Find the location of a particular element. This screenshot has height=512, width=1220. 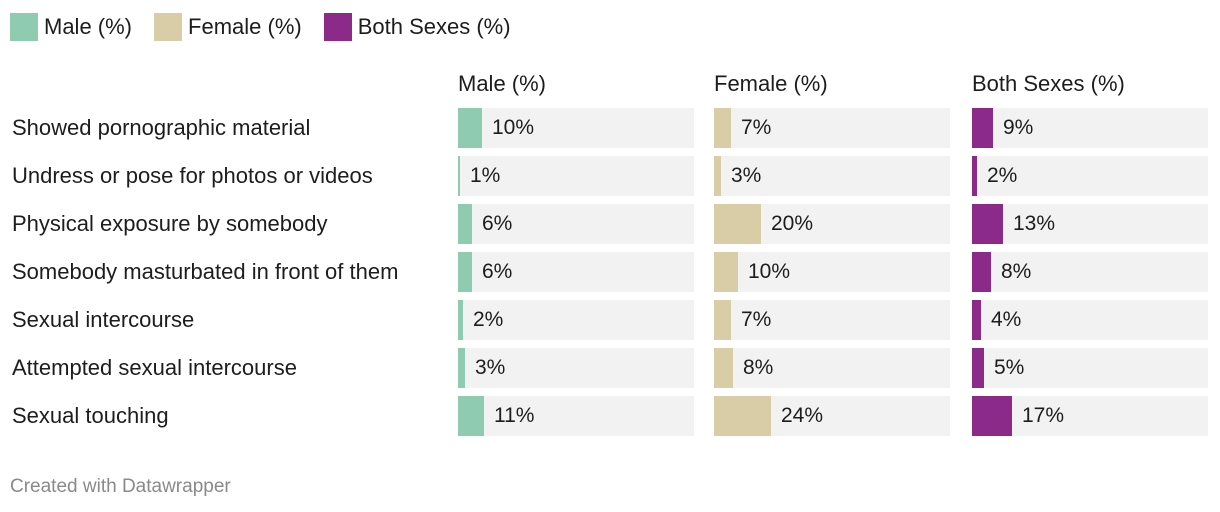

legend-swatch-both is located at coordinates (337, 27).